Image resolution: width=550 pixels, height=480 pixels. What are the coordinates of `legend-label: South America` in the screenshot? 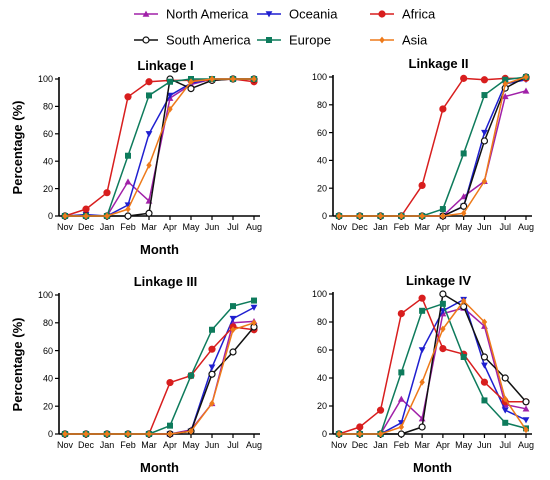 It's located at (208, 40).